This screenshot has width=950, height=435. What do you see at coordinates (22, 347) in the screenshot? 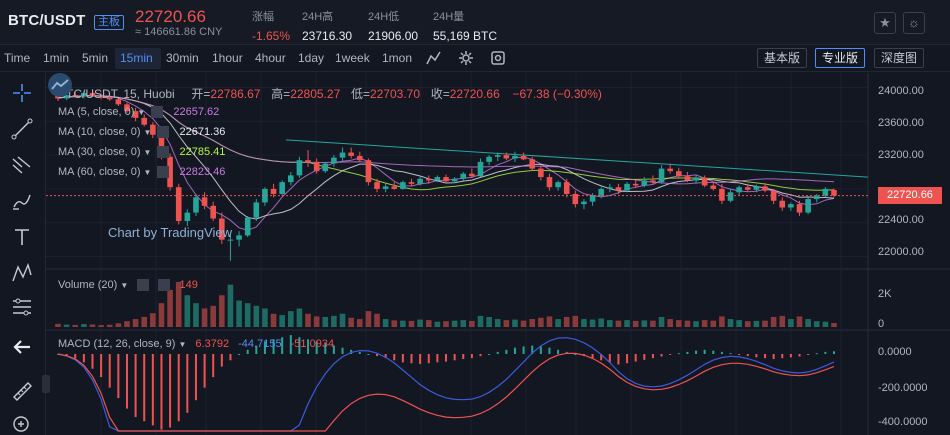
I see `back-arrow-icon` at bounding box center [22, 347].